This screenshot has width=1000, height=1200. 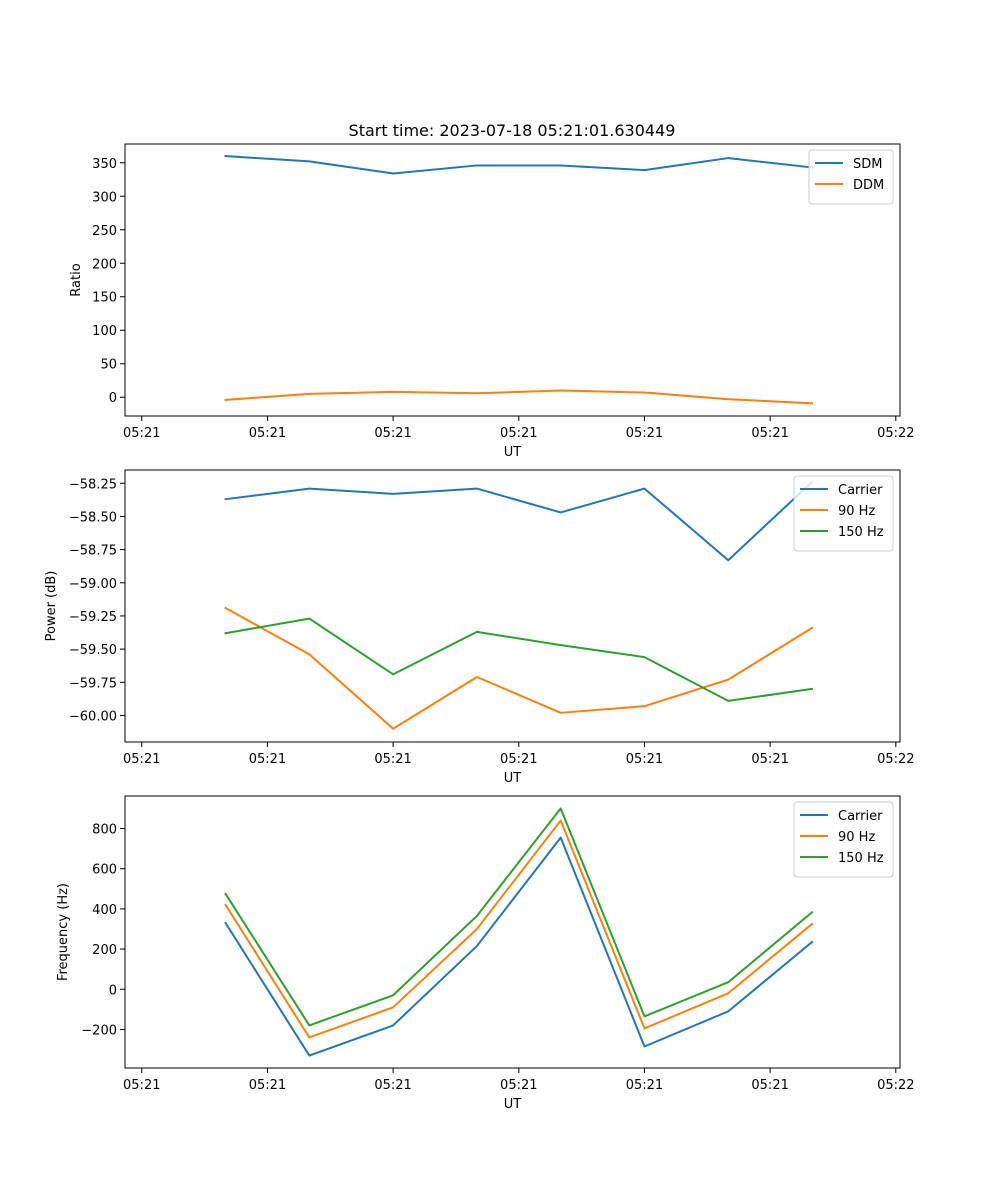 I want to click on power-series-90-hz-line, so click(x=519, y=668).